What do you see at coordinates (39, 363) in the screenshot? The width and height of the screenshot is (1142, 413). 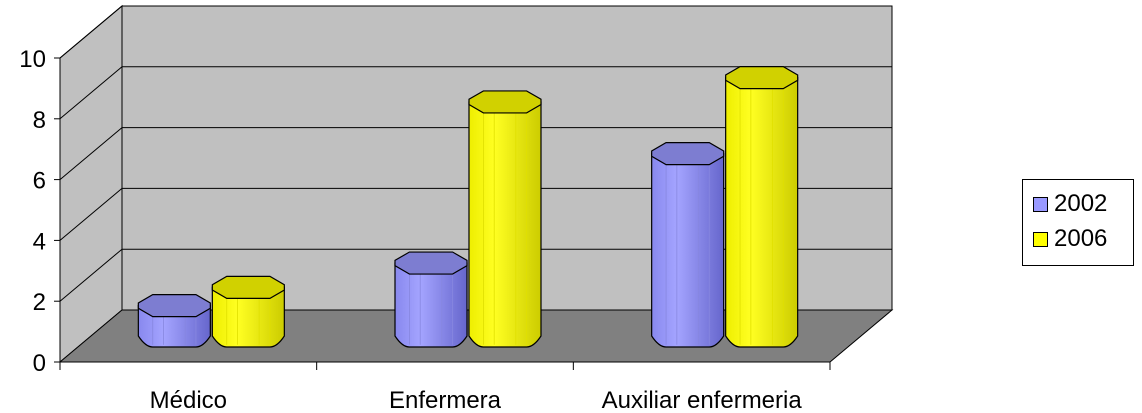 I see `y-tick-label: 0` at bounding box center [39, 363].